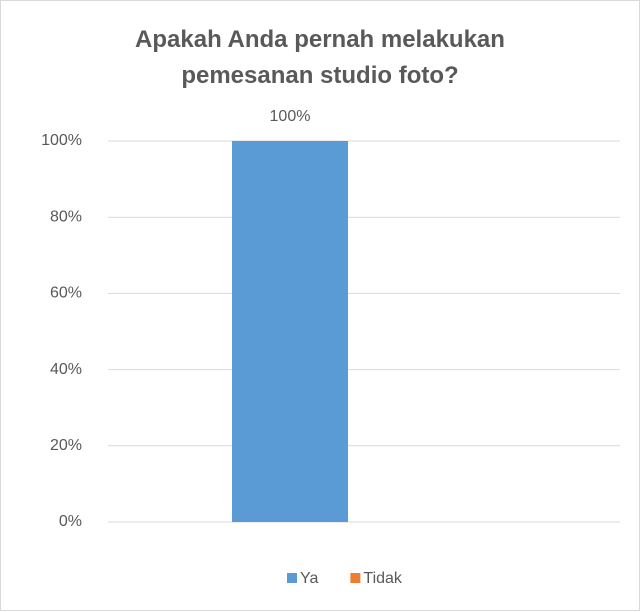  What do you see at coordinates (66, 293) in the screenshot?
I see `y-tick-label: 60%` at bounding box center [66, 293].